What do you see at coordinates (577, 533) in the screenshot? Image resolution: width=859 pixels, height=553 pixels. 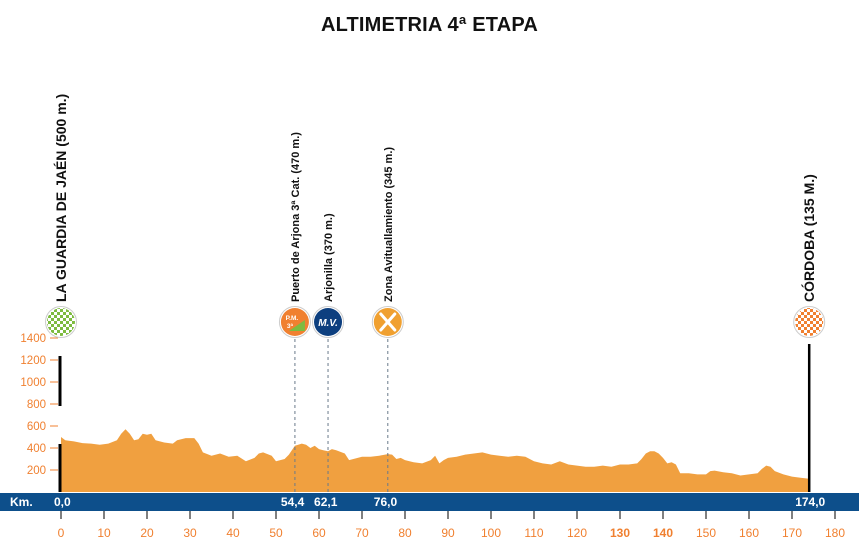 I see `x-tick-label: 120` at bounding box center [577, 533].